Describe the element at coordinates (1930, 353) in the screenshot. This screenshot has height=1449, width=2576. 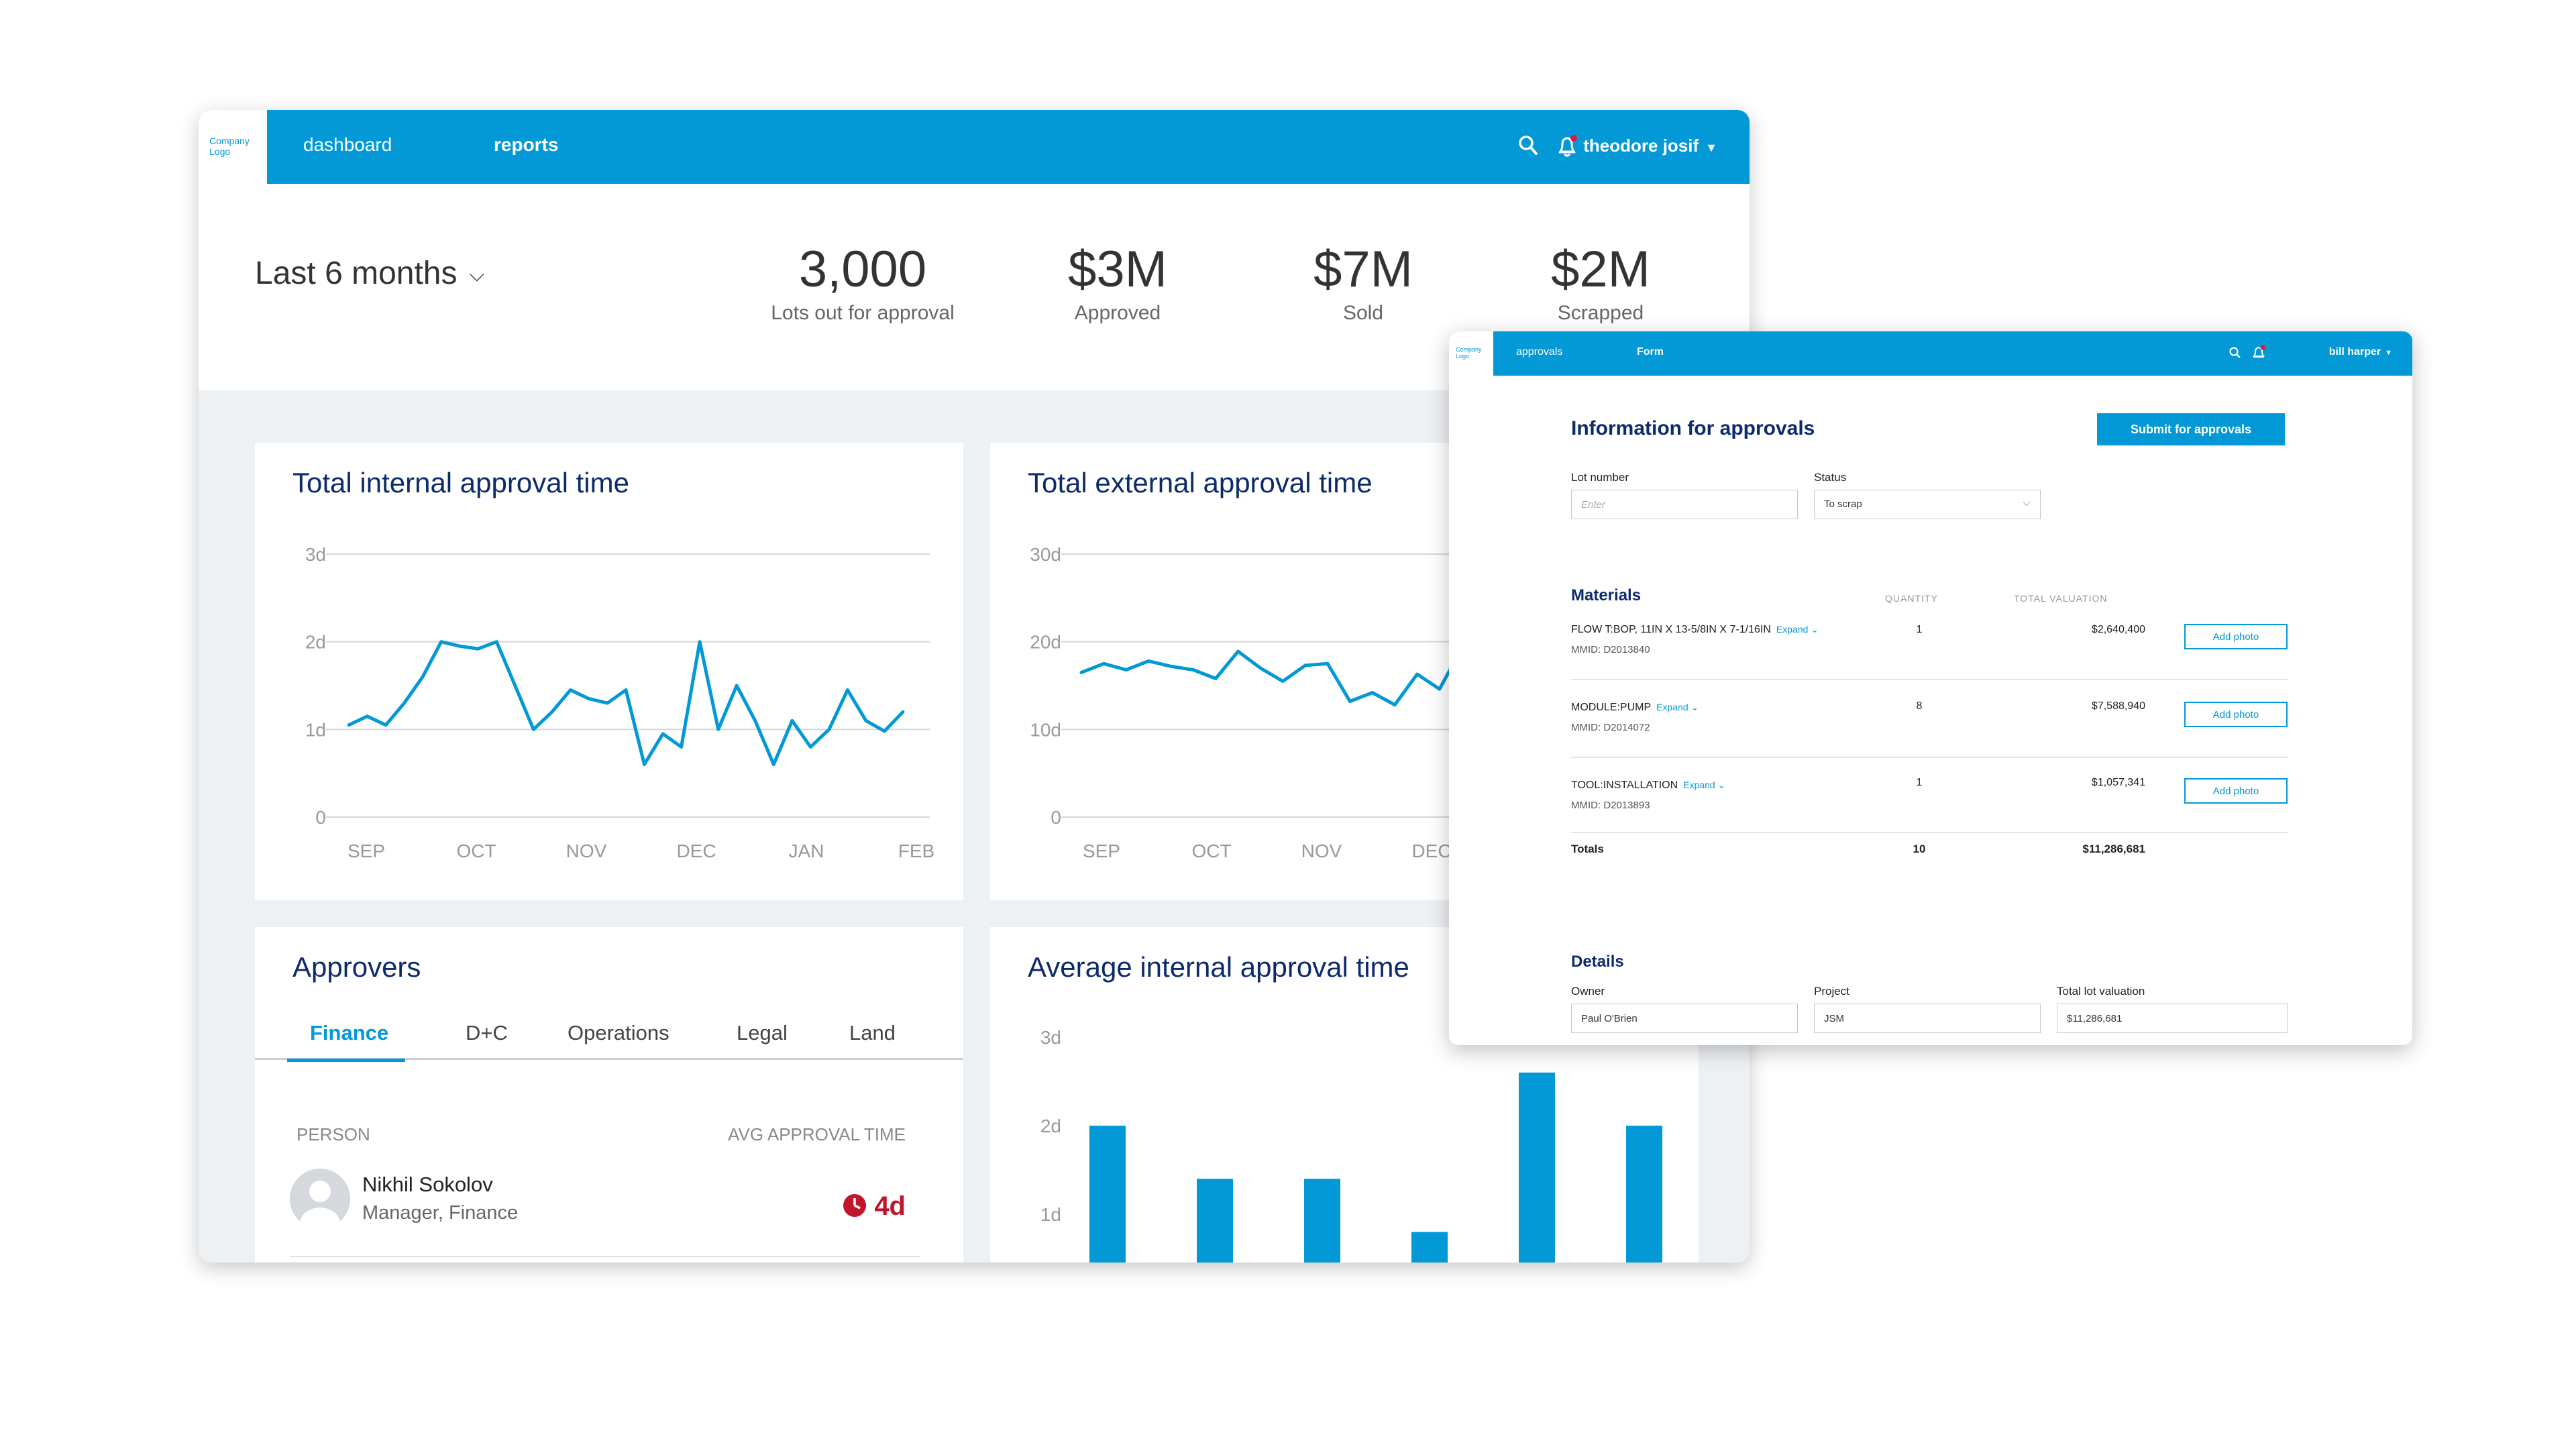
I see `form-nav-bar: Company Logo approvals Form bill harper ▼` at that location.